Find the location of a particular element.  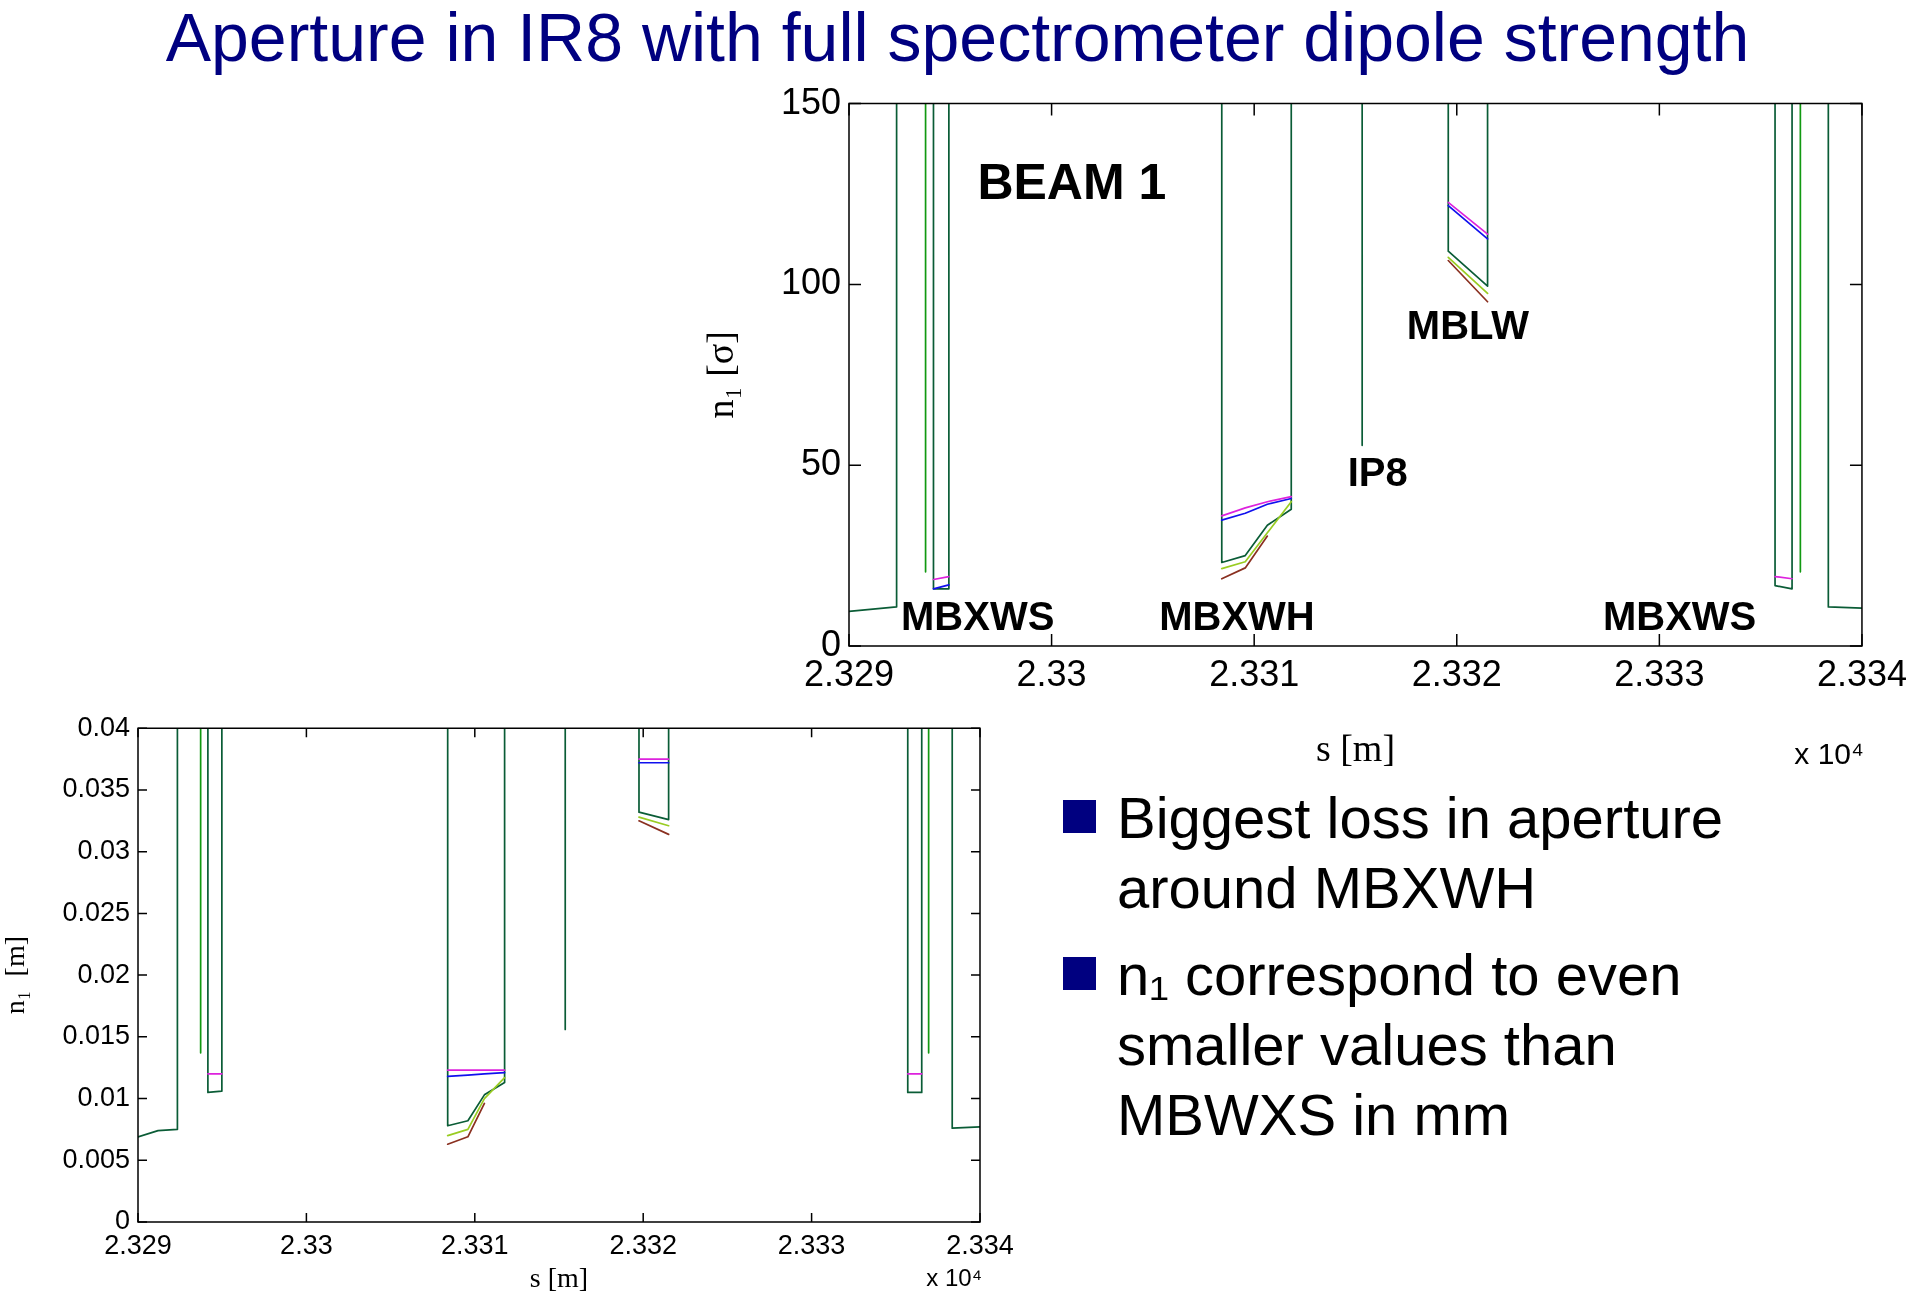

y-tick-label: 100 is located at coordinates (810, 282).